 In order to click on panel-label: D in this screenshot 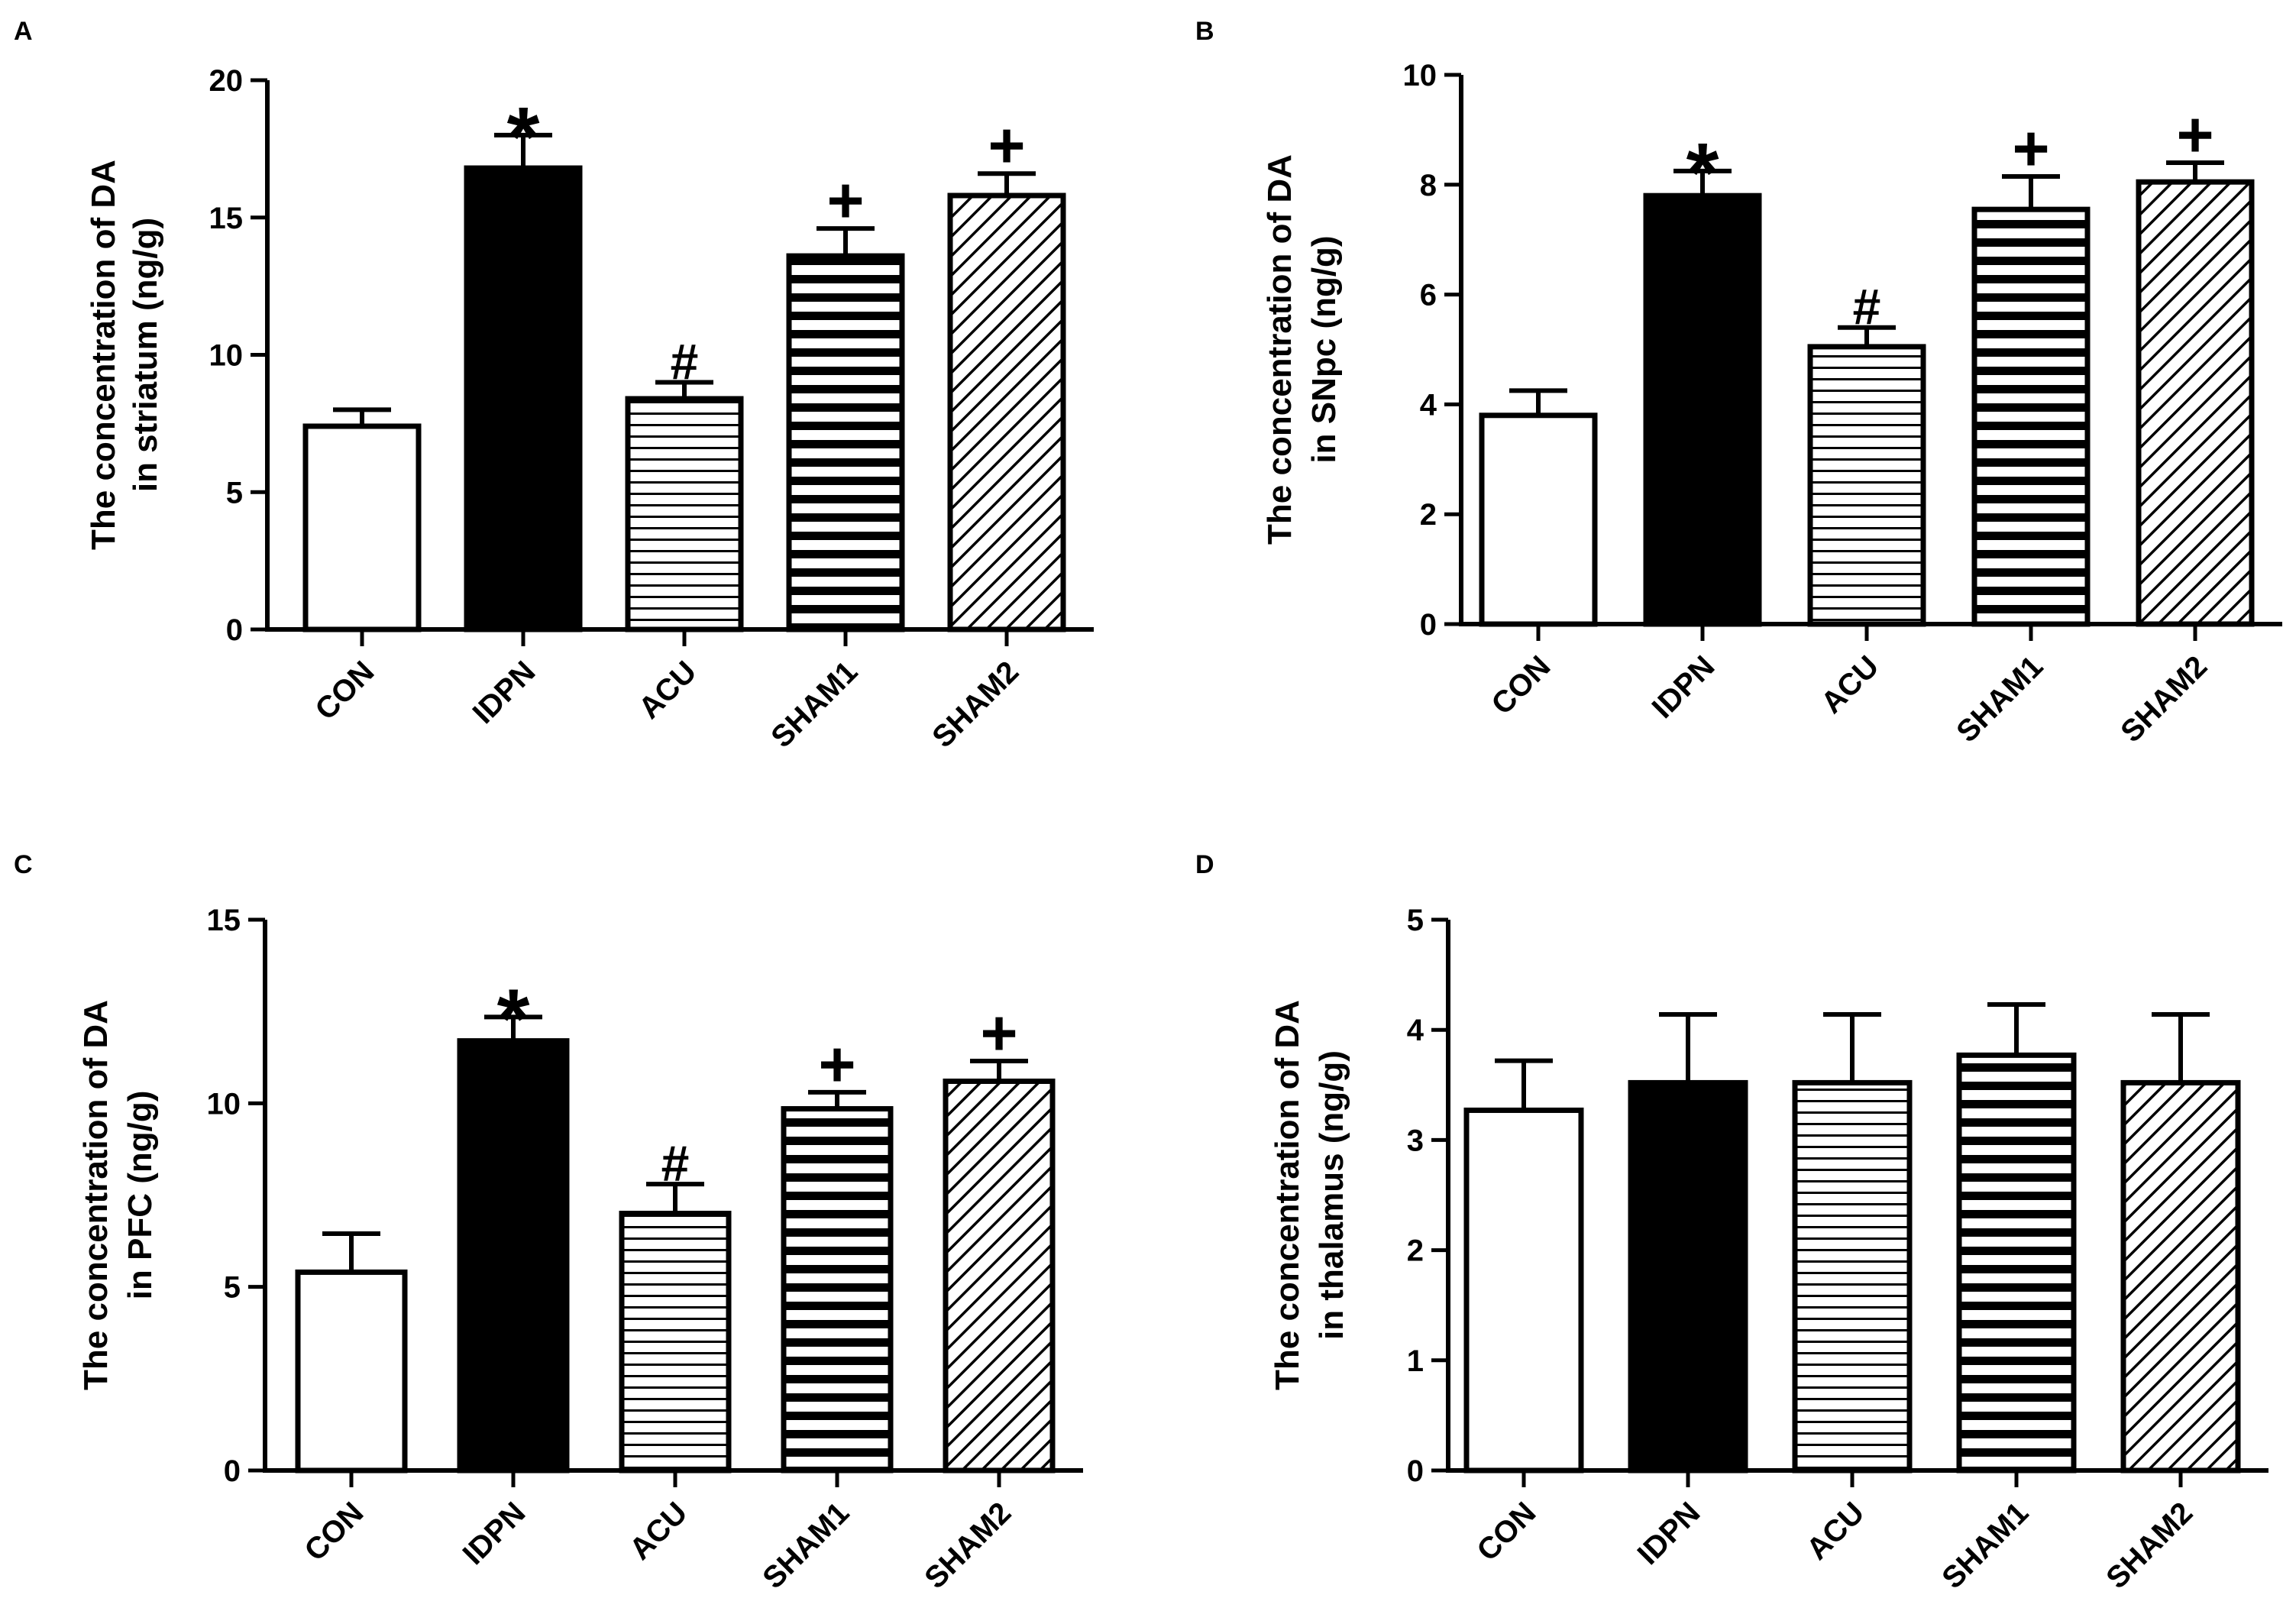, I will do `click(1204, 864)`.